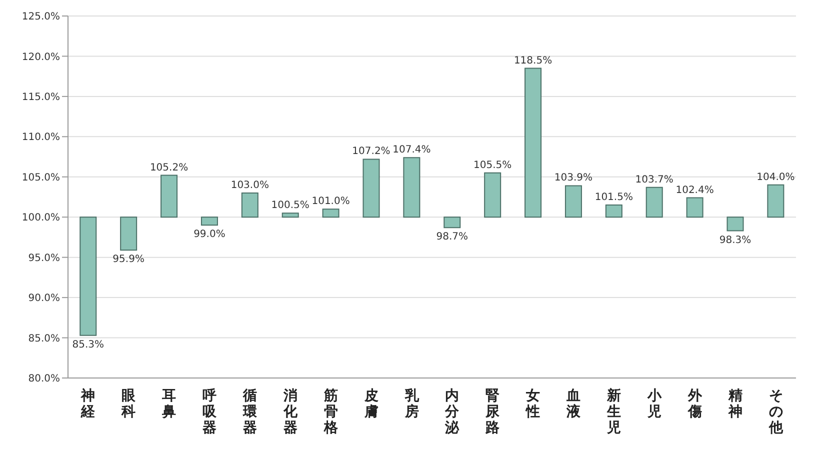 The width and height of the screenshot is (824, 472). What do you see at coordinates (695, 190) in the screenshot?
I see `data-label: 102.4%` at bounding box center [695, 190].